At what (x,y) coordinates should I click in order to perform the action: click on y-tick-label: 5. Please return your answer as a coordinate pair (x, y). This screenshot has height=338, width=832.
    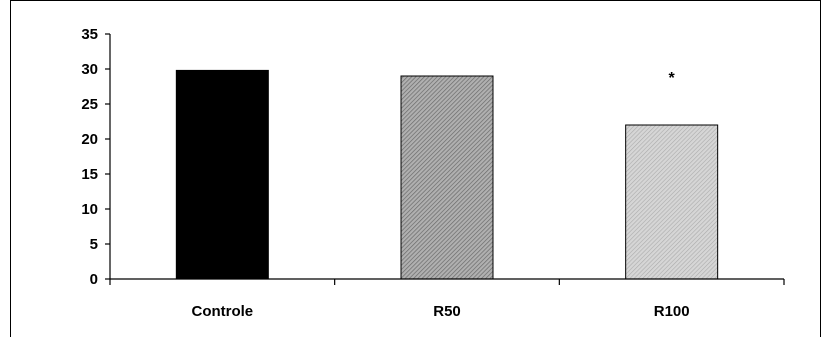
    Looking at the image, I should click on (94, 244).